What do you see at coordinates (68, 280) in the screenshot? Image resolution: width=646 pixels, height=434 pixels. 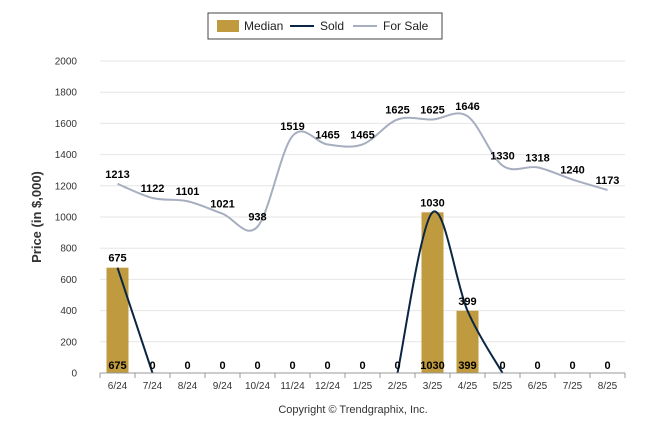 I see `y-tick-label: 600` at bounding box center [68, 280].